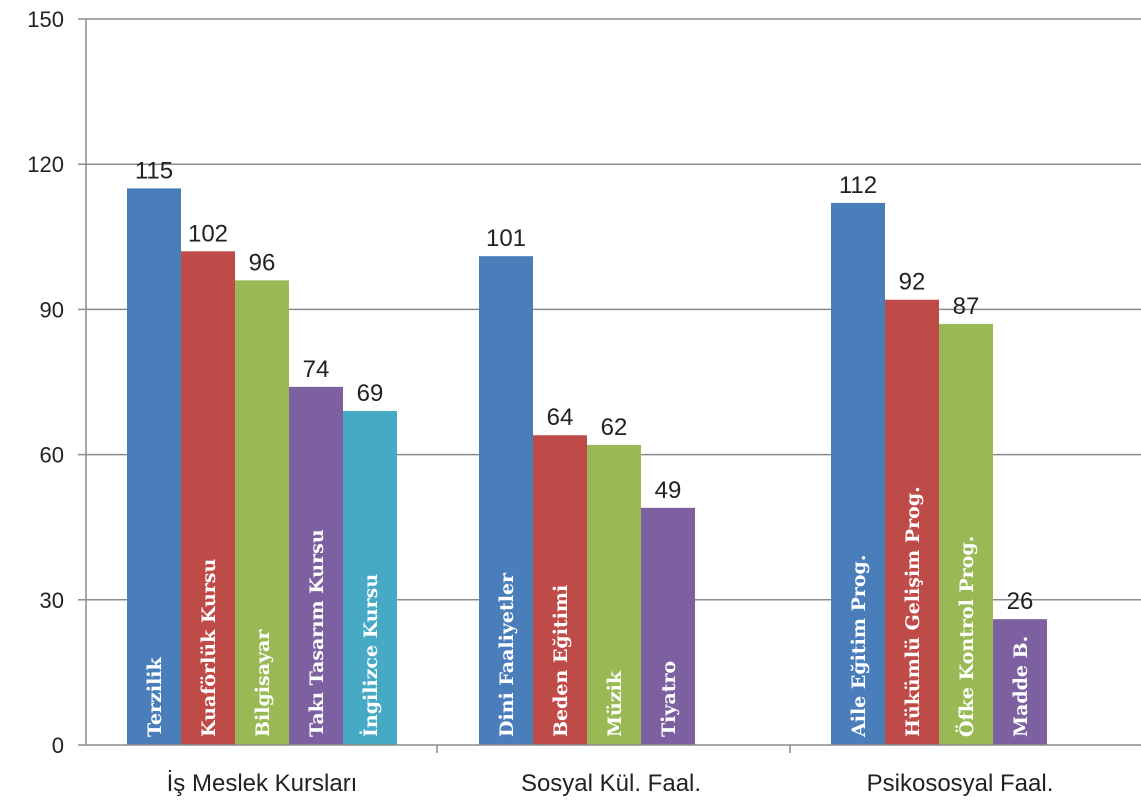  I want to click on data-label: 62, so click(614, 427).